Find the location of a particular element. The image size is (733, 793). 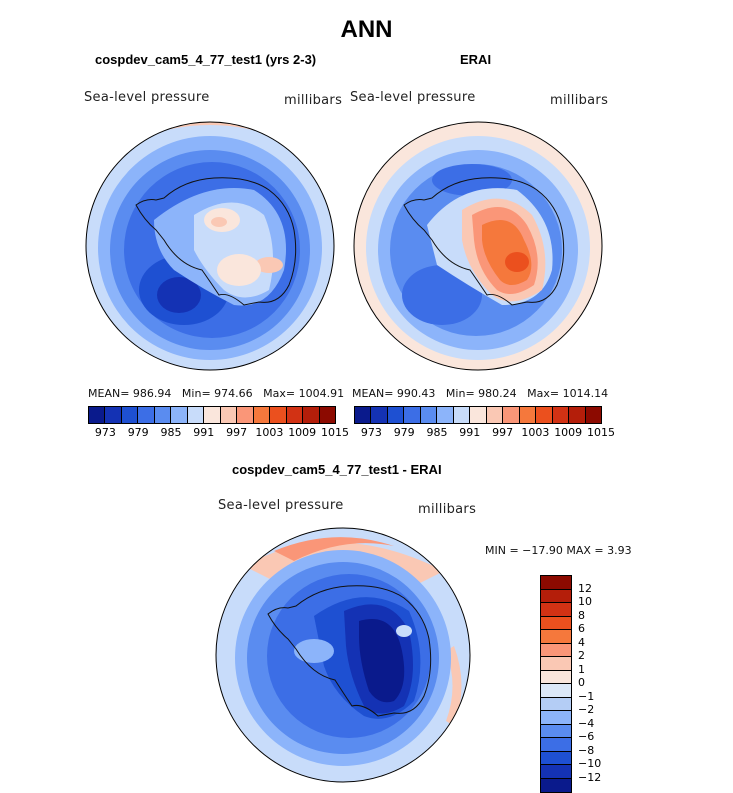

diff-colorbar is located at coordinates (556, 684).